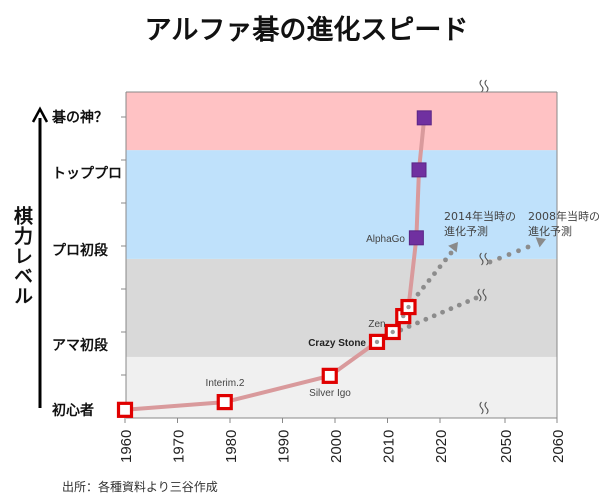  What do you see at coordinates (564, 216) in the screenshot?
I see `forecast-label-2008-line1: 2008年当時の` at bounding box center [564, 216].